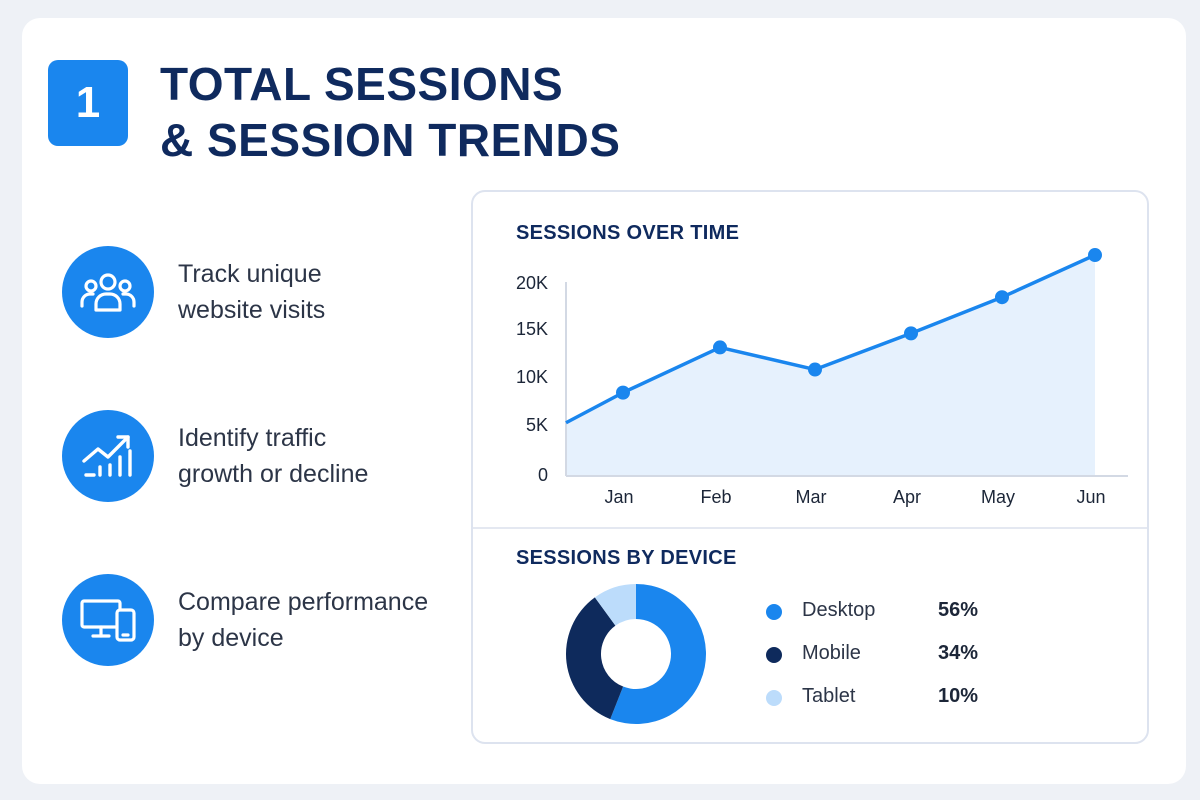 The image size is (1200, 800). What do you see at coordinates (626, 558) in the screenshot?
I see `donut-chart-title: SESSIONS BY DEVICE` at bounding box center [626, 558].